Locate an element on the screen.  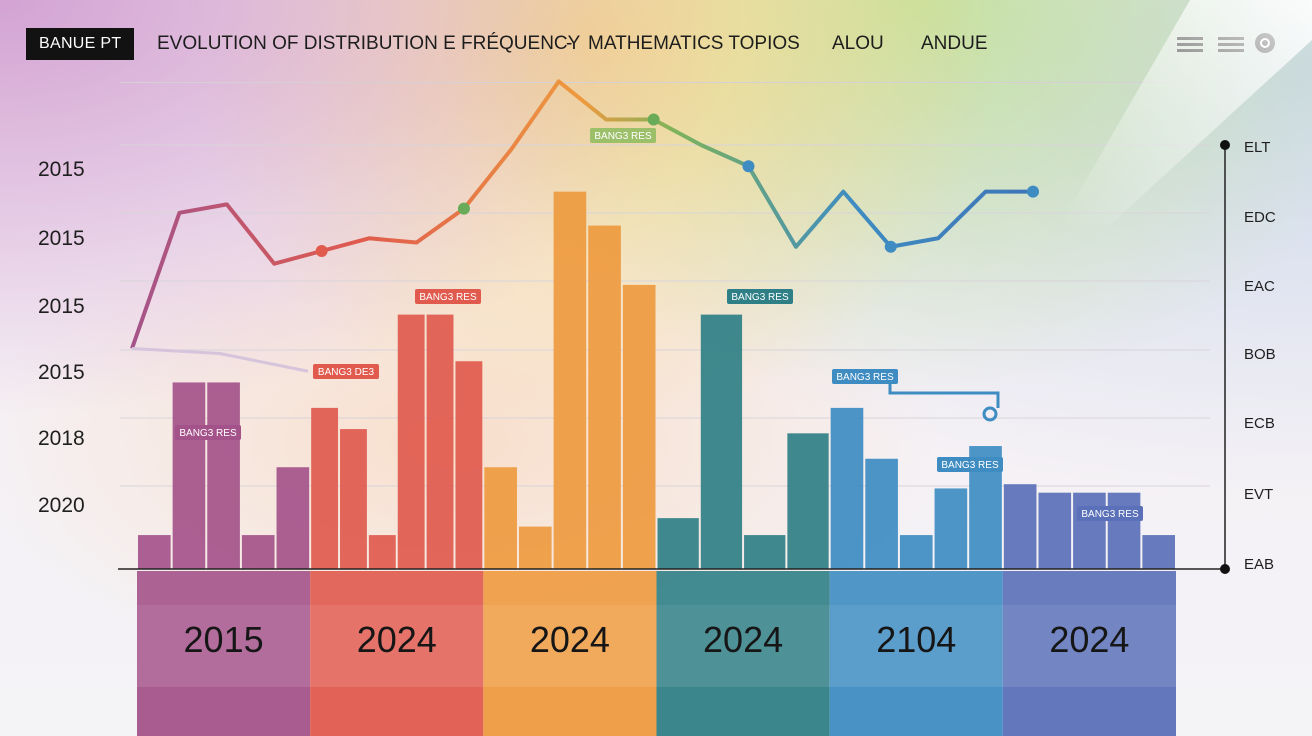
right-axis is located at coordinates (1225, 357).